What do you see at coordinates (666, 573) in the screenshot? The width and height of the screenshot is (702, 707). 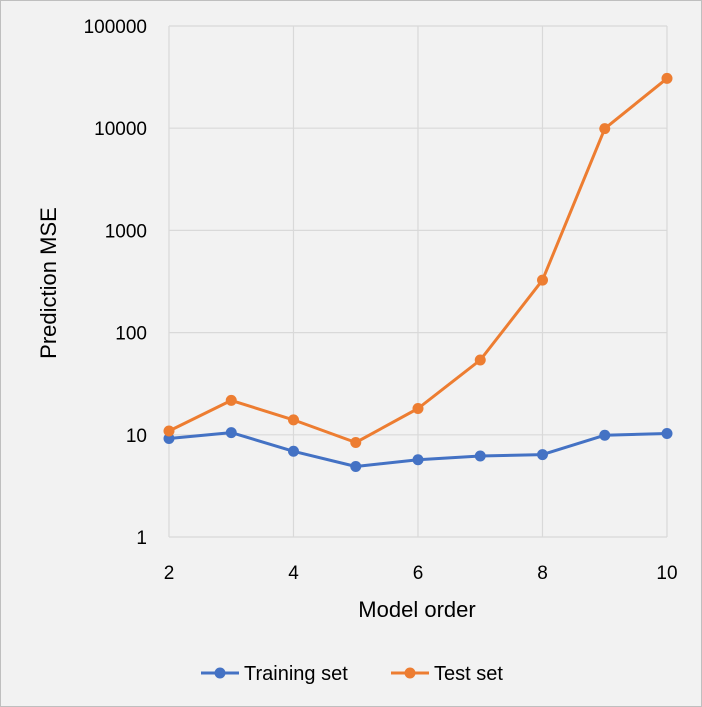 I see `x-tick-label: 10` at bounding box center [666, 573].